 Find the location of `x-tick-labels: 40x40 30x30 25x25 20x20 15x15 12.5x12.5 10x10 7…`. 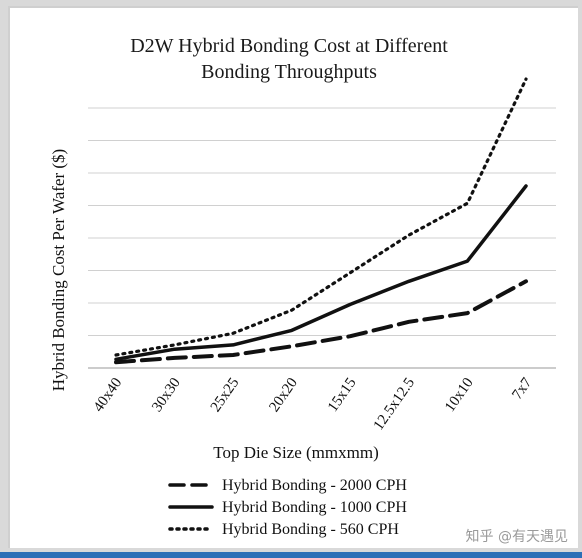

x-tick-labels: 40x40 30x30 25x25 20x20 15x15 12.5x12.5 10x10 7… is located at coordinates (313, 404).